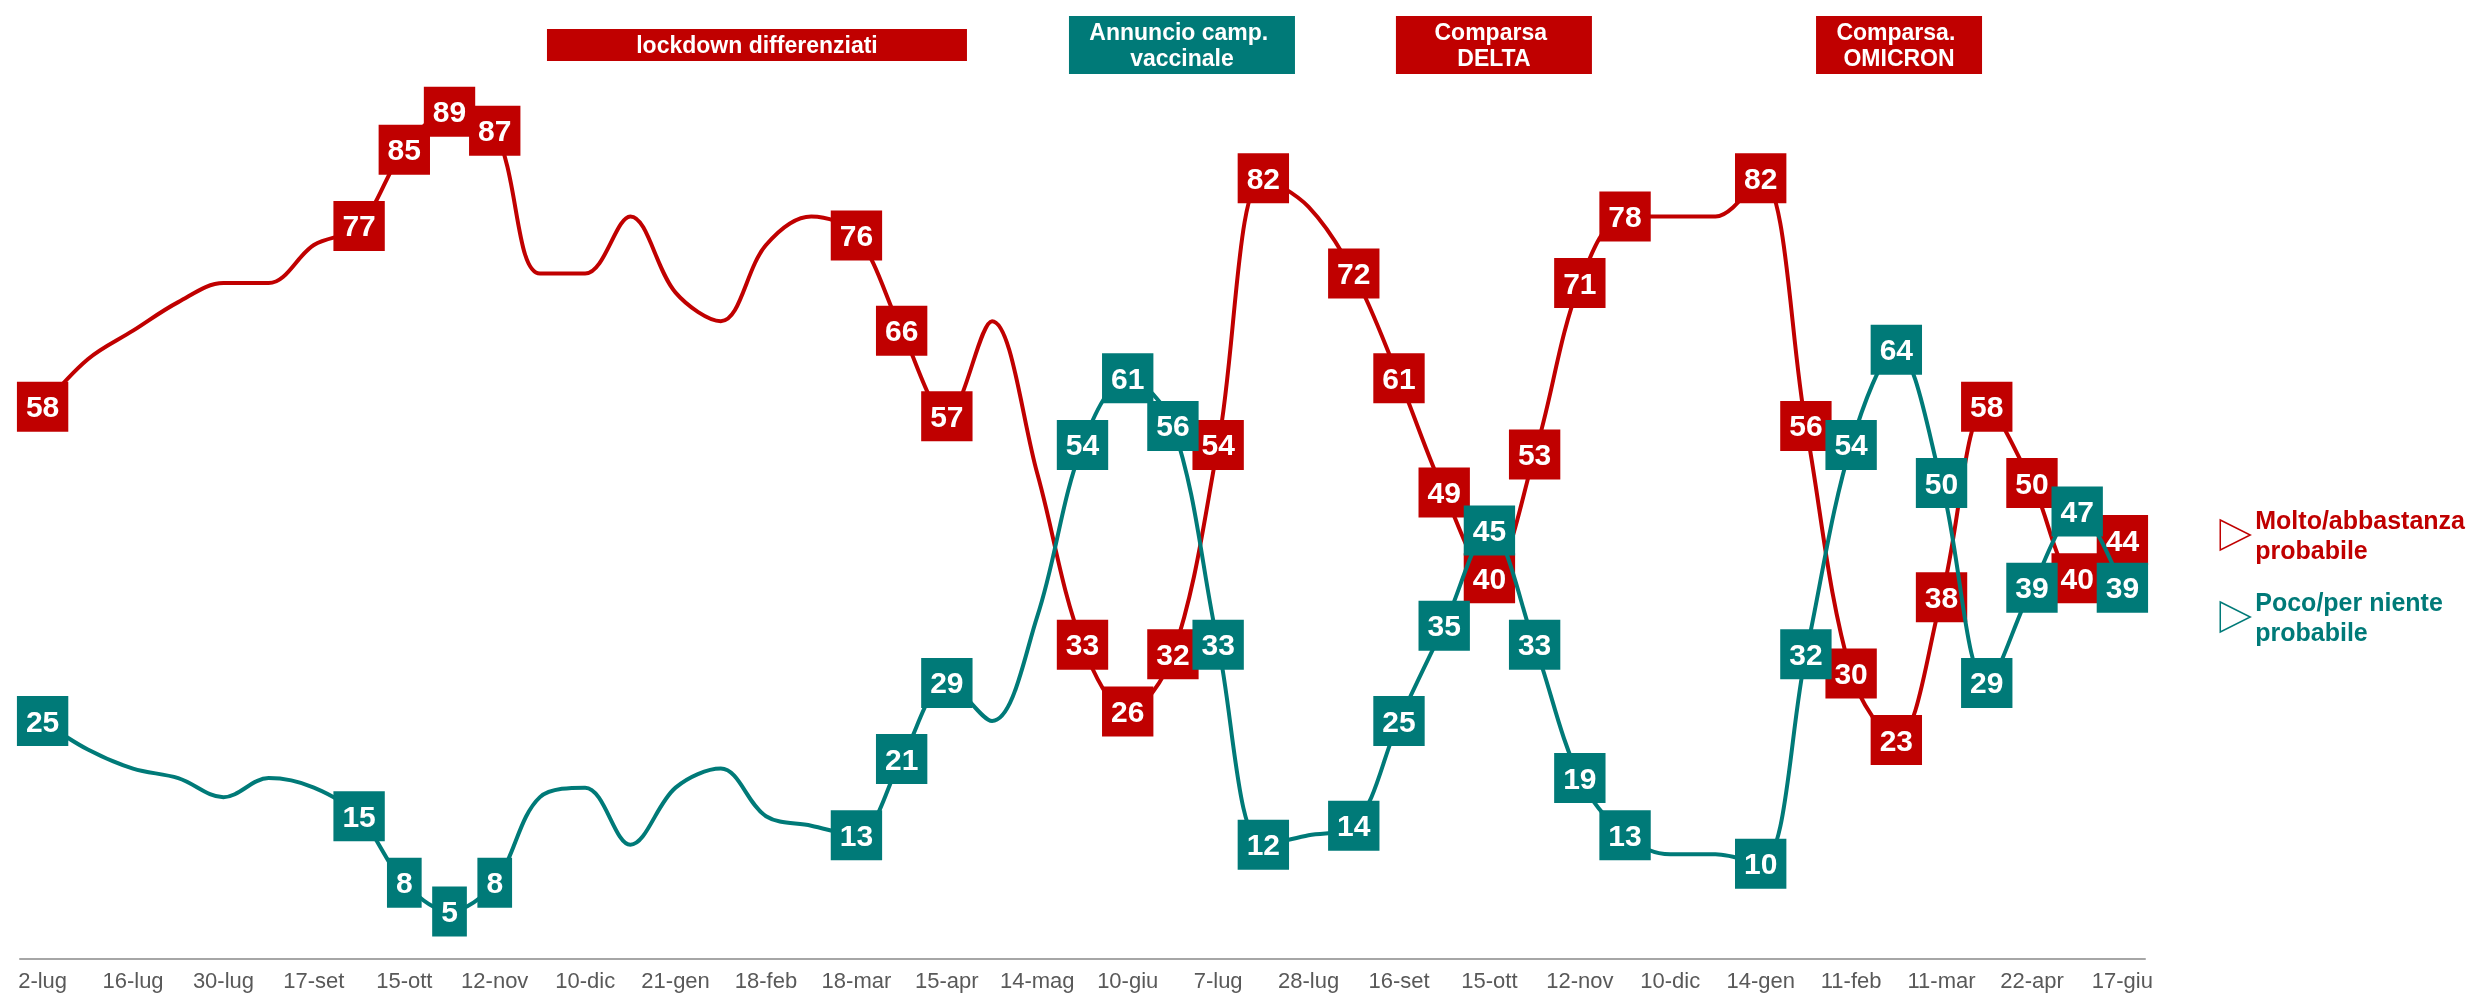 This screenshot has height=998, width=2474. I want to click on data-label: 71, so click(1580, 283).